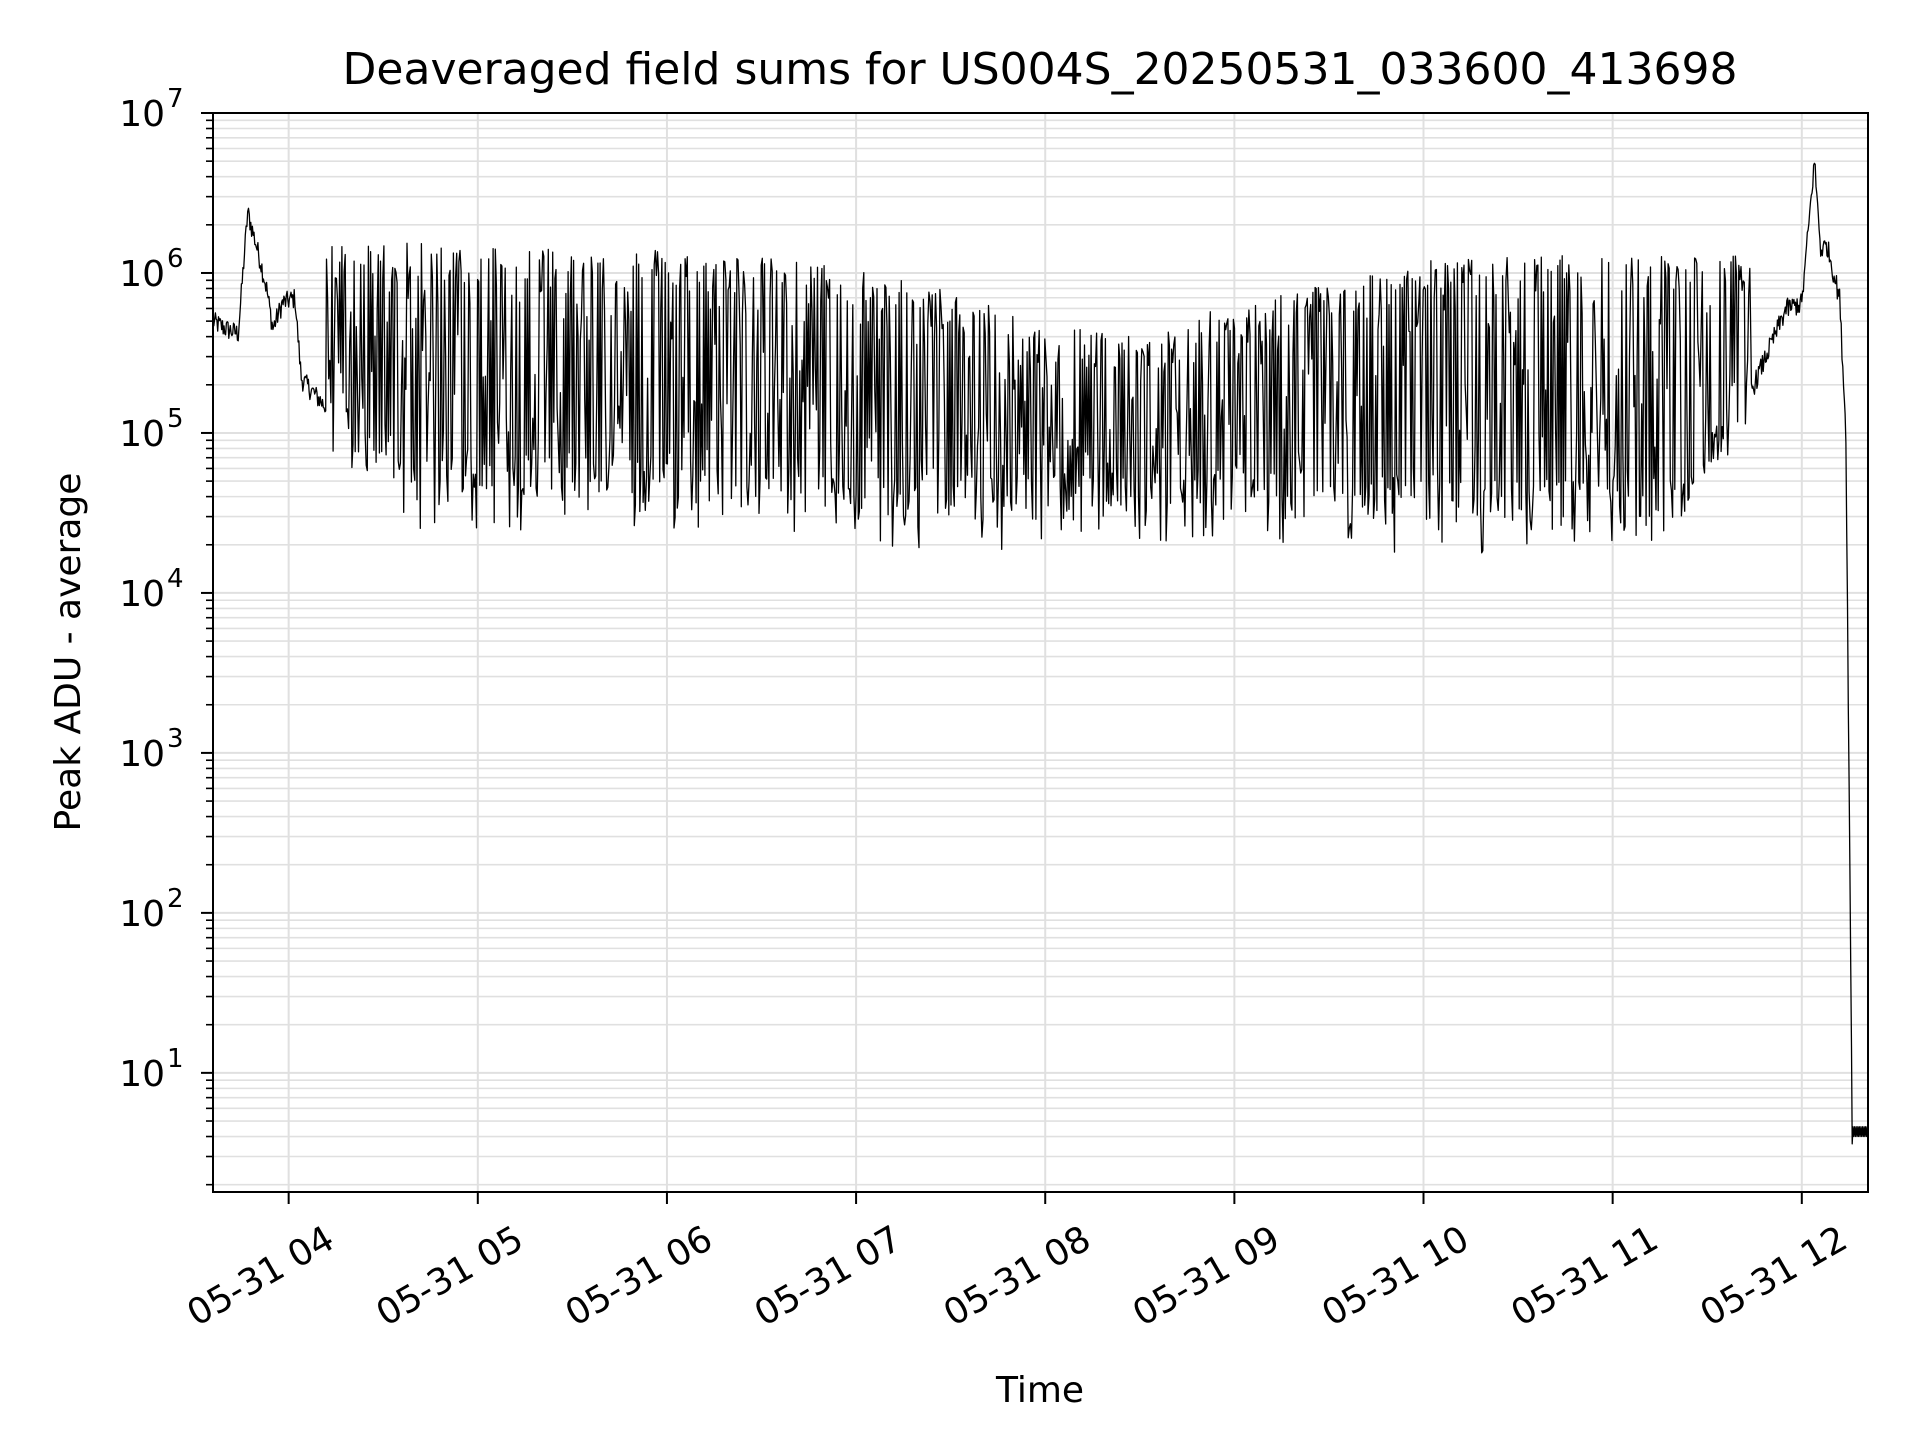  I want to click on y-tick-exponent: 3, so click(175, 739).